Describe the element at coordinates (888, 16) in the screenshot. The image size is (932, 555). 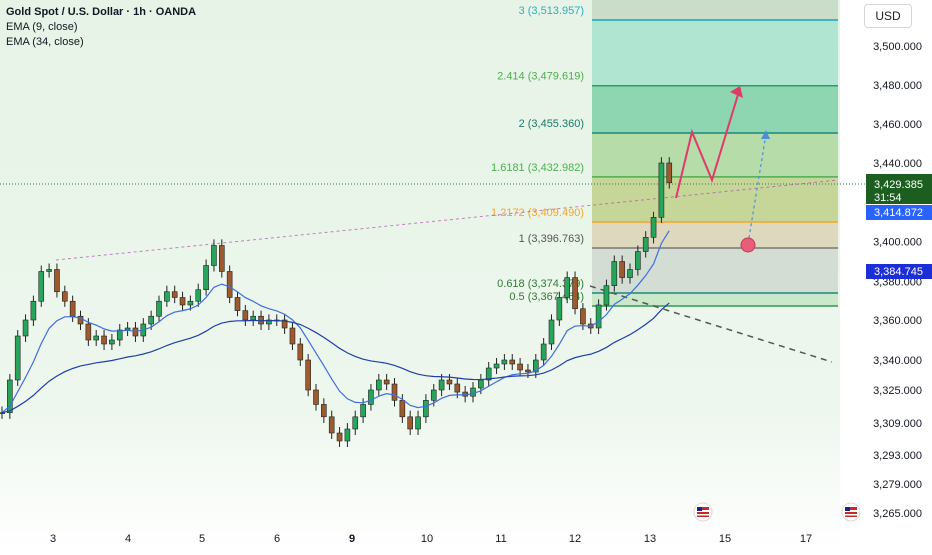
I see `currency-button: USD` at that location.